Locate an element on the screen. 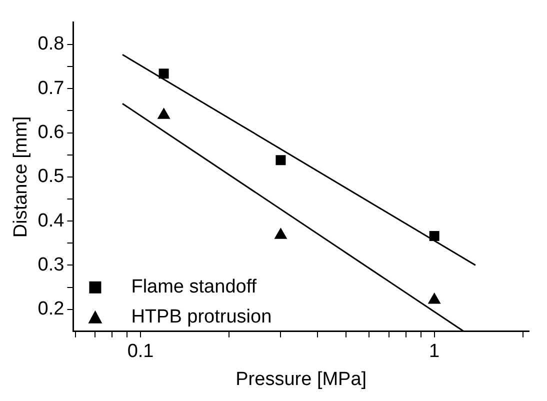  y-tick-label: 0.5 is located at coordinates (51, 177).